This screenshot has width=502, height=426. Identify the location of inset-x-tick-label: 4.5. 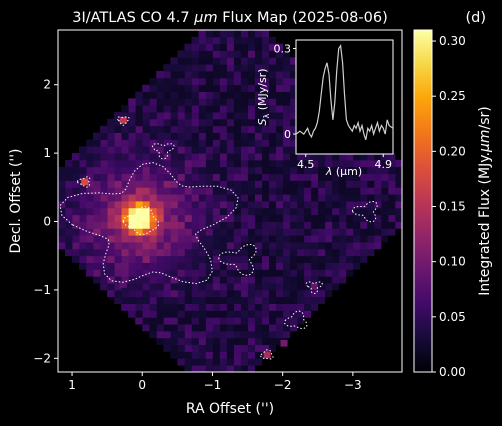
(306, 164).